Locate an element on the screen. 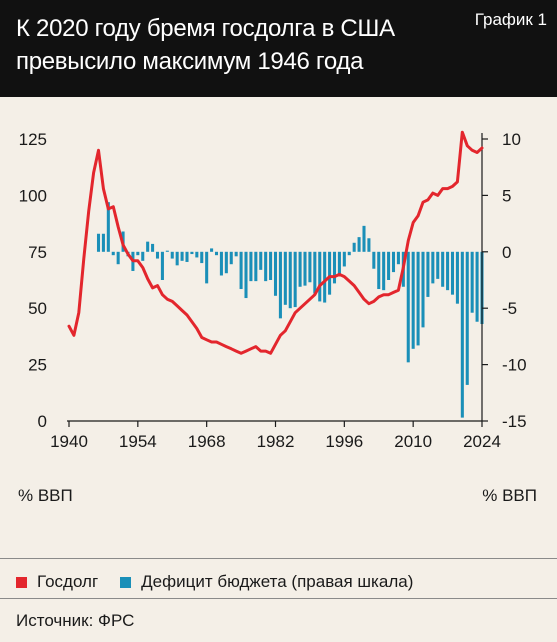  right-tick-label: 0 is located at coordinates (506, 252).